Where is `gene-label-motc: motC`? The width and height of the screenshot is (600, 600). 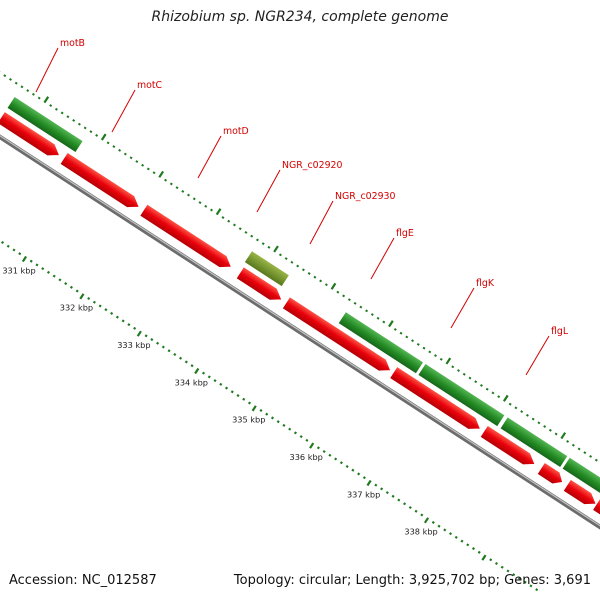
gene-label-motc: motC is located at coordinates (150, 85).